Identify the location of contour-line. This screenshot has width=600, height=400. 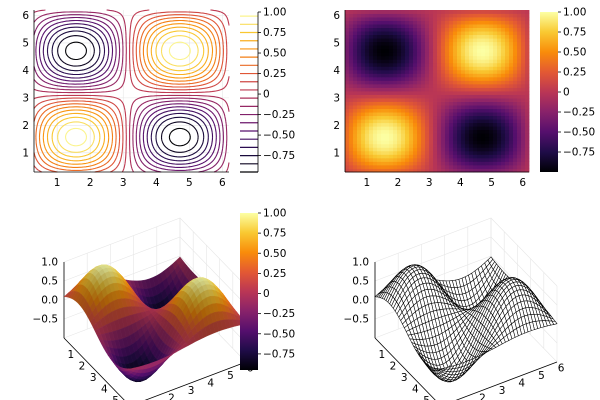
(127, 94).